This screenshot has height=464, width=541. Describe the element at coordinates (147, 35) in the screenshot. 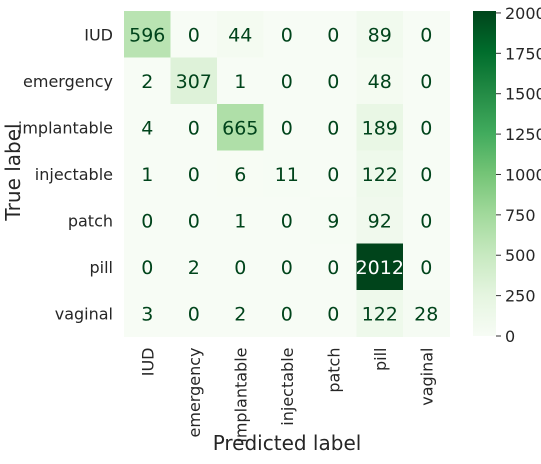

I see `cell-value-label: 596` at that location.